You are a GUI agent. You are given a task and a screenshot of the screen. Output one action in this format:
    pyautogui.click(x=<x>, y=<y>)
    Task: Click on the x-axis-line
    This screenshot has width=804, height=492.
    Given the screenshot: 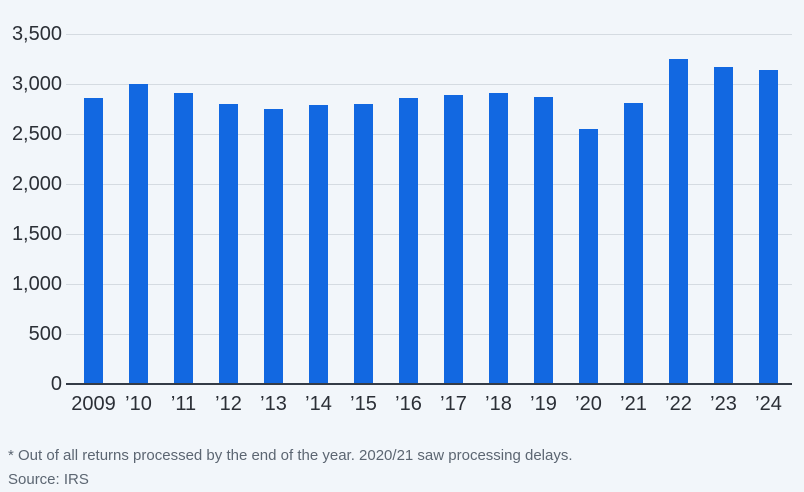 What is the action you would take?
    pyautogui.click(x=429, y=384)
    